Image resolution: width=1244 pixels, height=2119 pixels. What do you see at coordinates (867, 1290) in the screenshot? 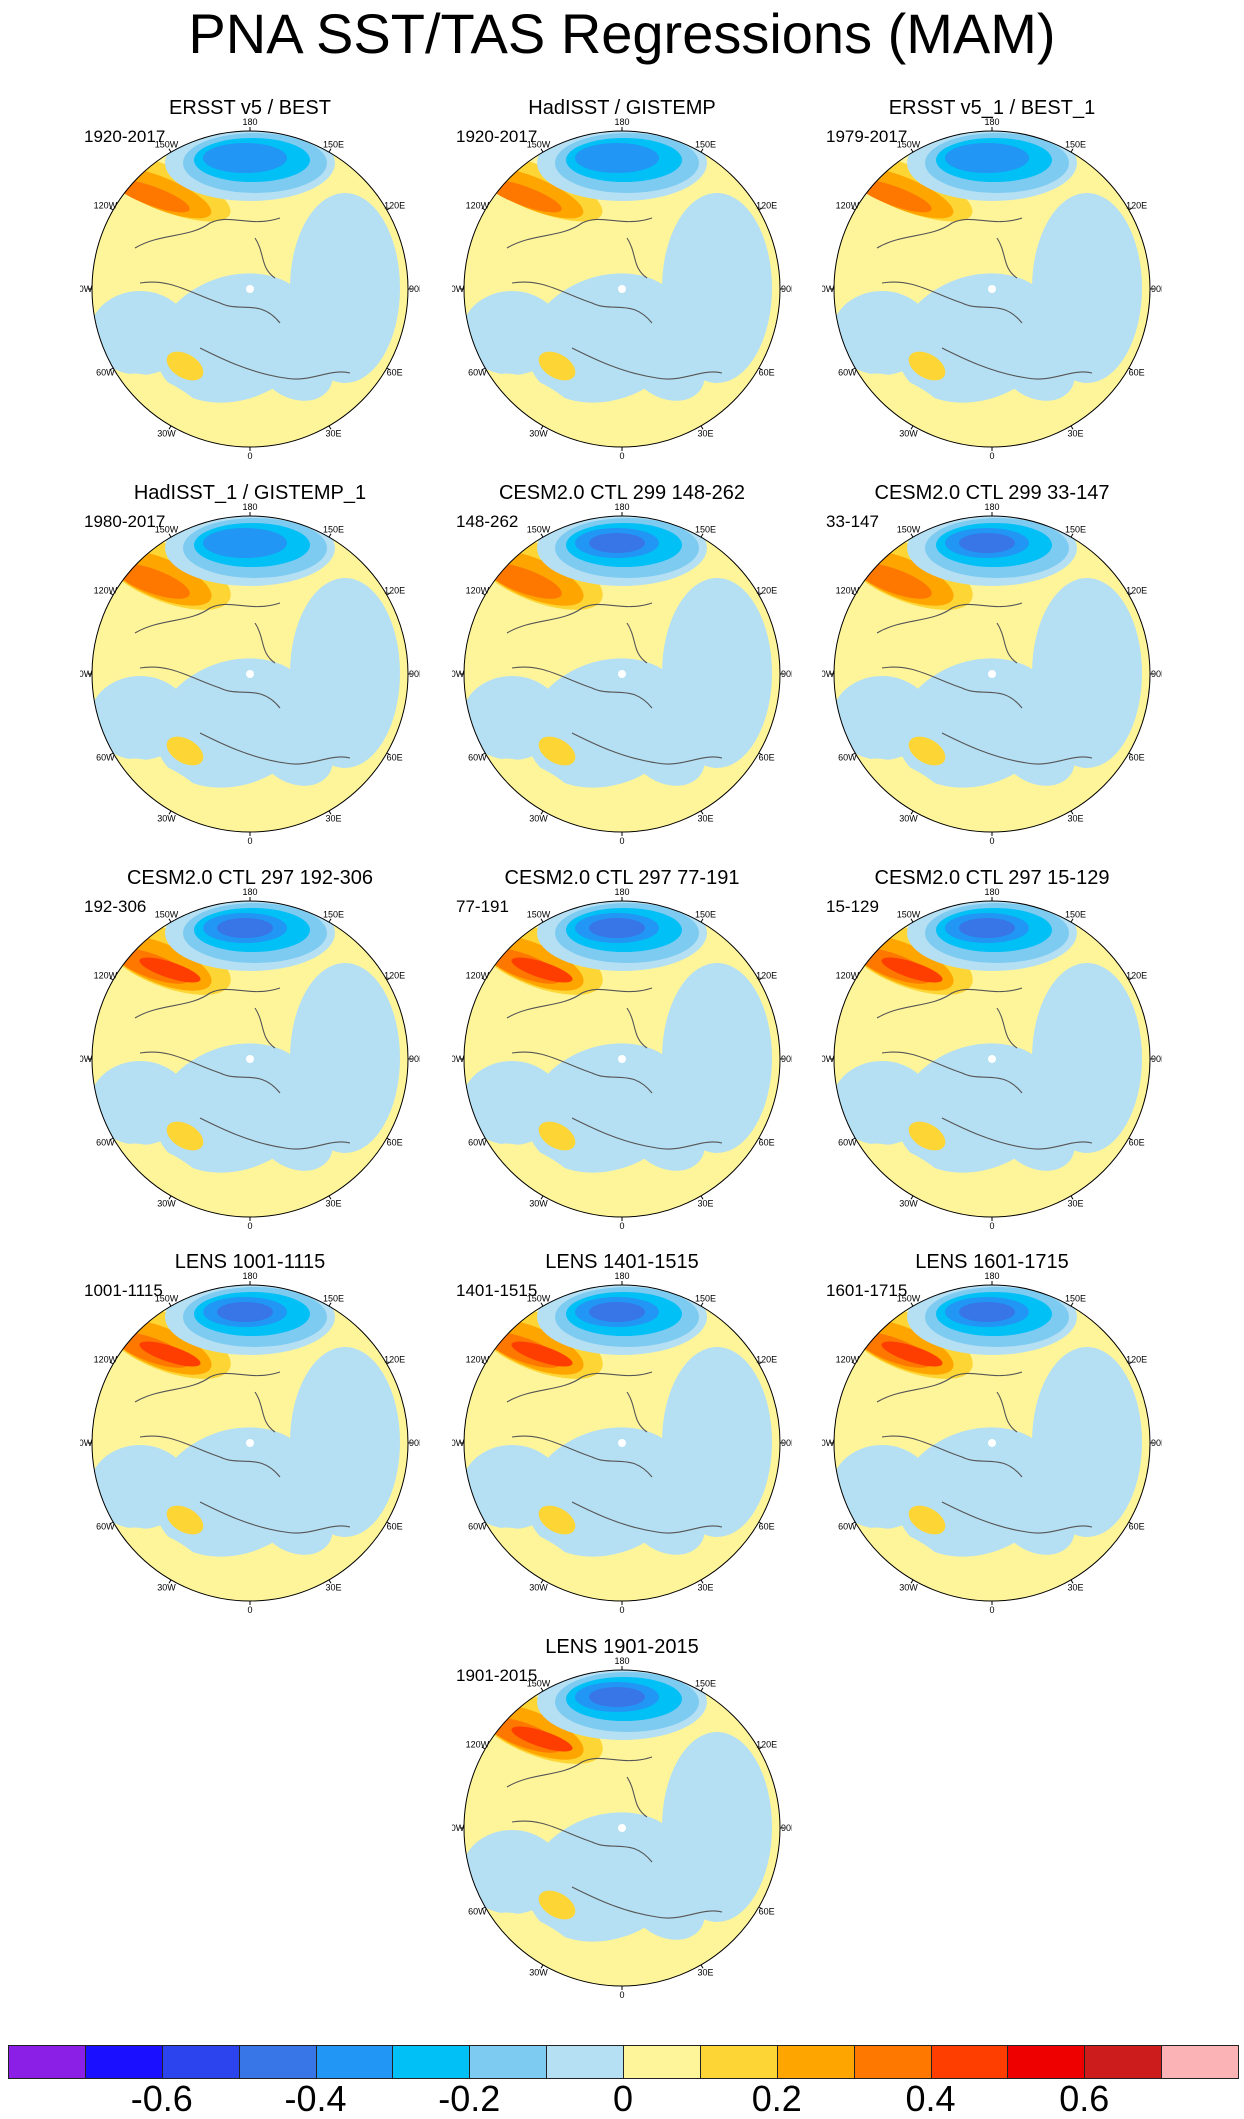
I see `panel-period-label: 1601-1715` at bounding box center [867, 1290].